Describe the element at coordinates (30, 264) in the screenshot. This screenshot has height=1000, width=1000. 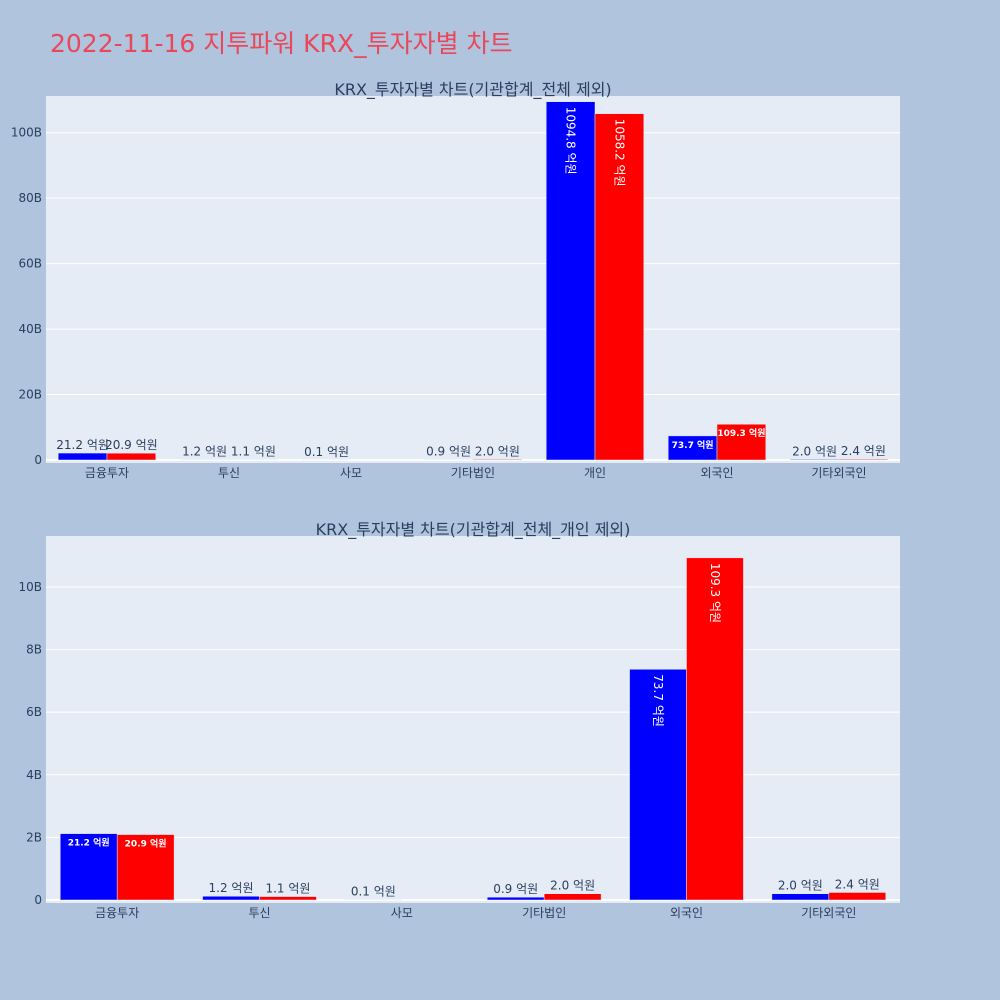
I see `y-tick-label: 60B` at that location.